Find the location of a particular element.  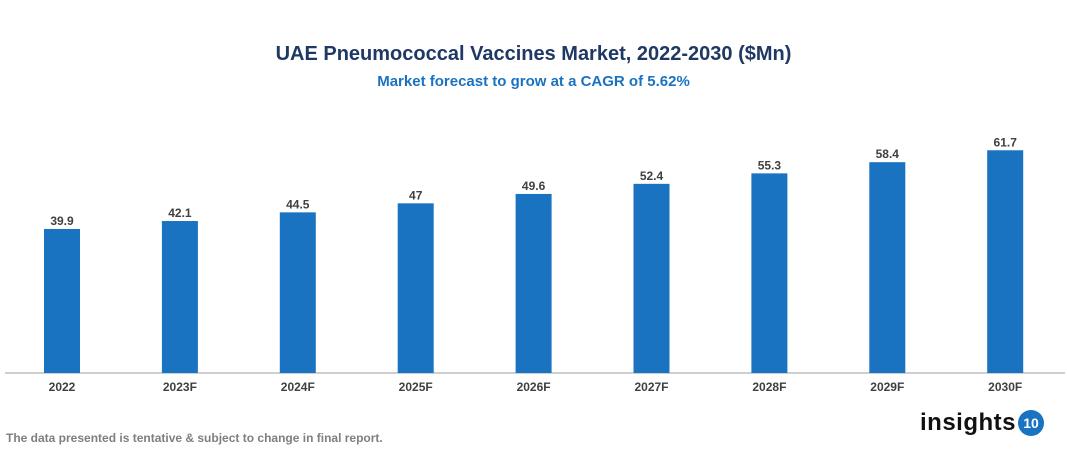

x-tick-label-2025F: 2025F is located at coordinates (416, 387).